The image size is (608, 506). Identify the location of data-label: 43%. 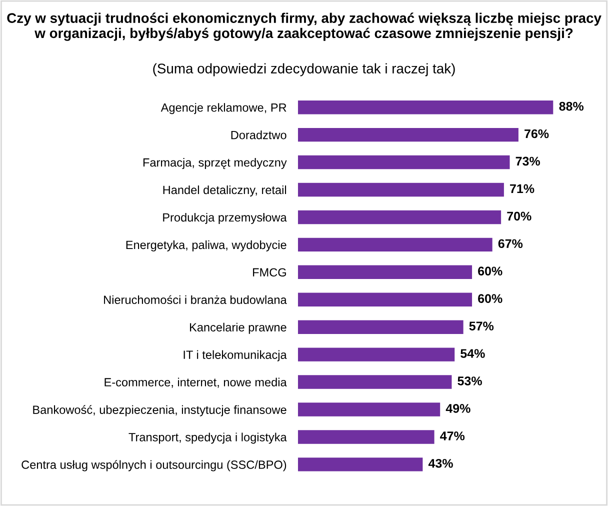
(440, 463).